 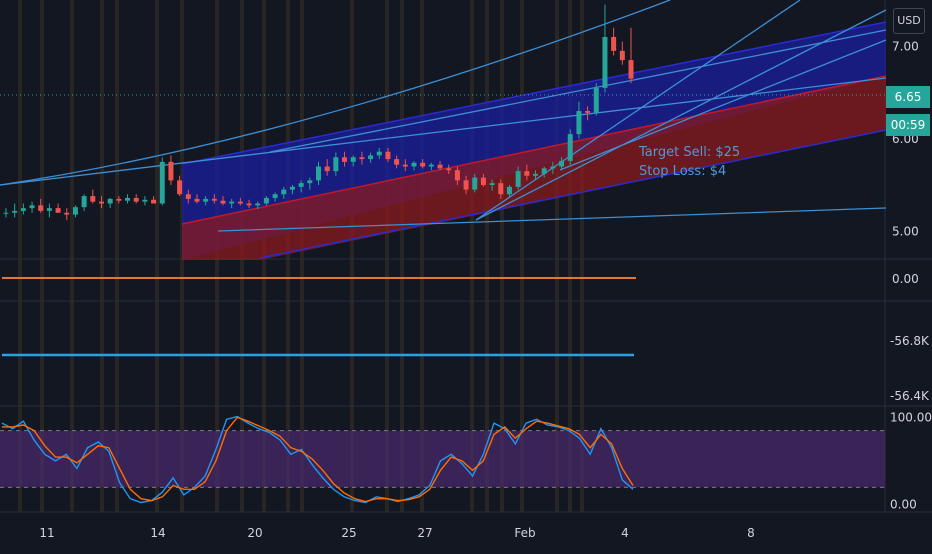 What do you see at coordinates (909, 21) in the screenshot?
I see `currency-button: USD` at bounding box center [909, 21].